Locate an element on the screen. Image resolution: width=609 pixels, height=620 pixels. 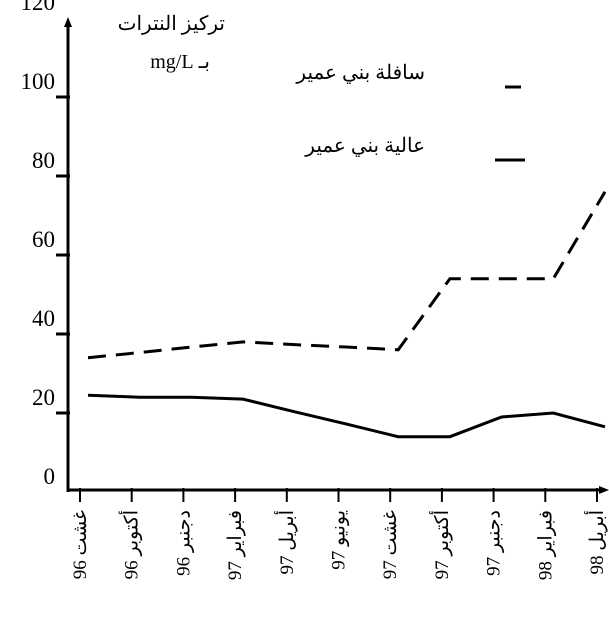
x-tick-label: أبريل 97 is located at coordinates (285, 542).